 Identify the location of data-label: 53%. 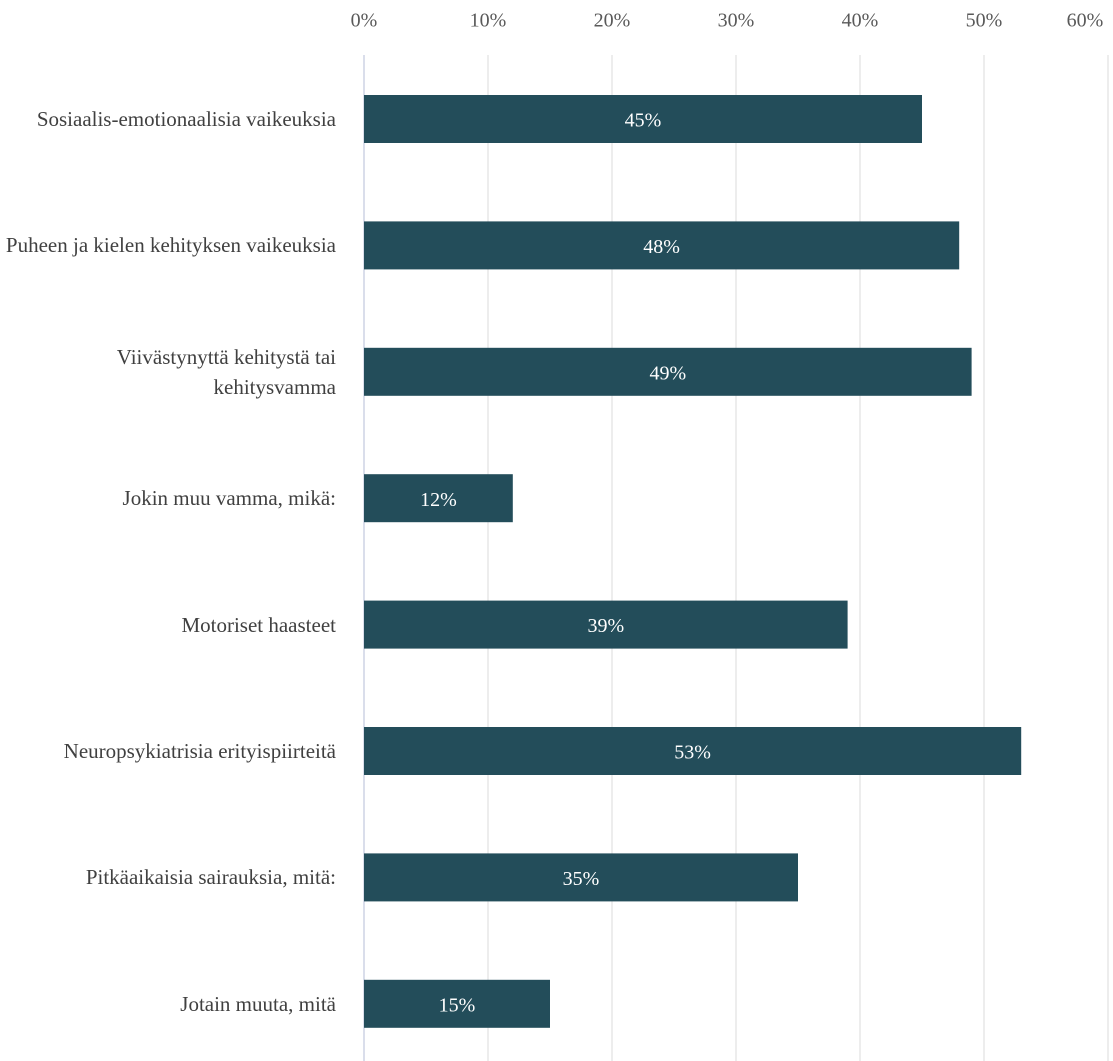
(692, 753).